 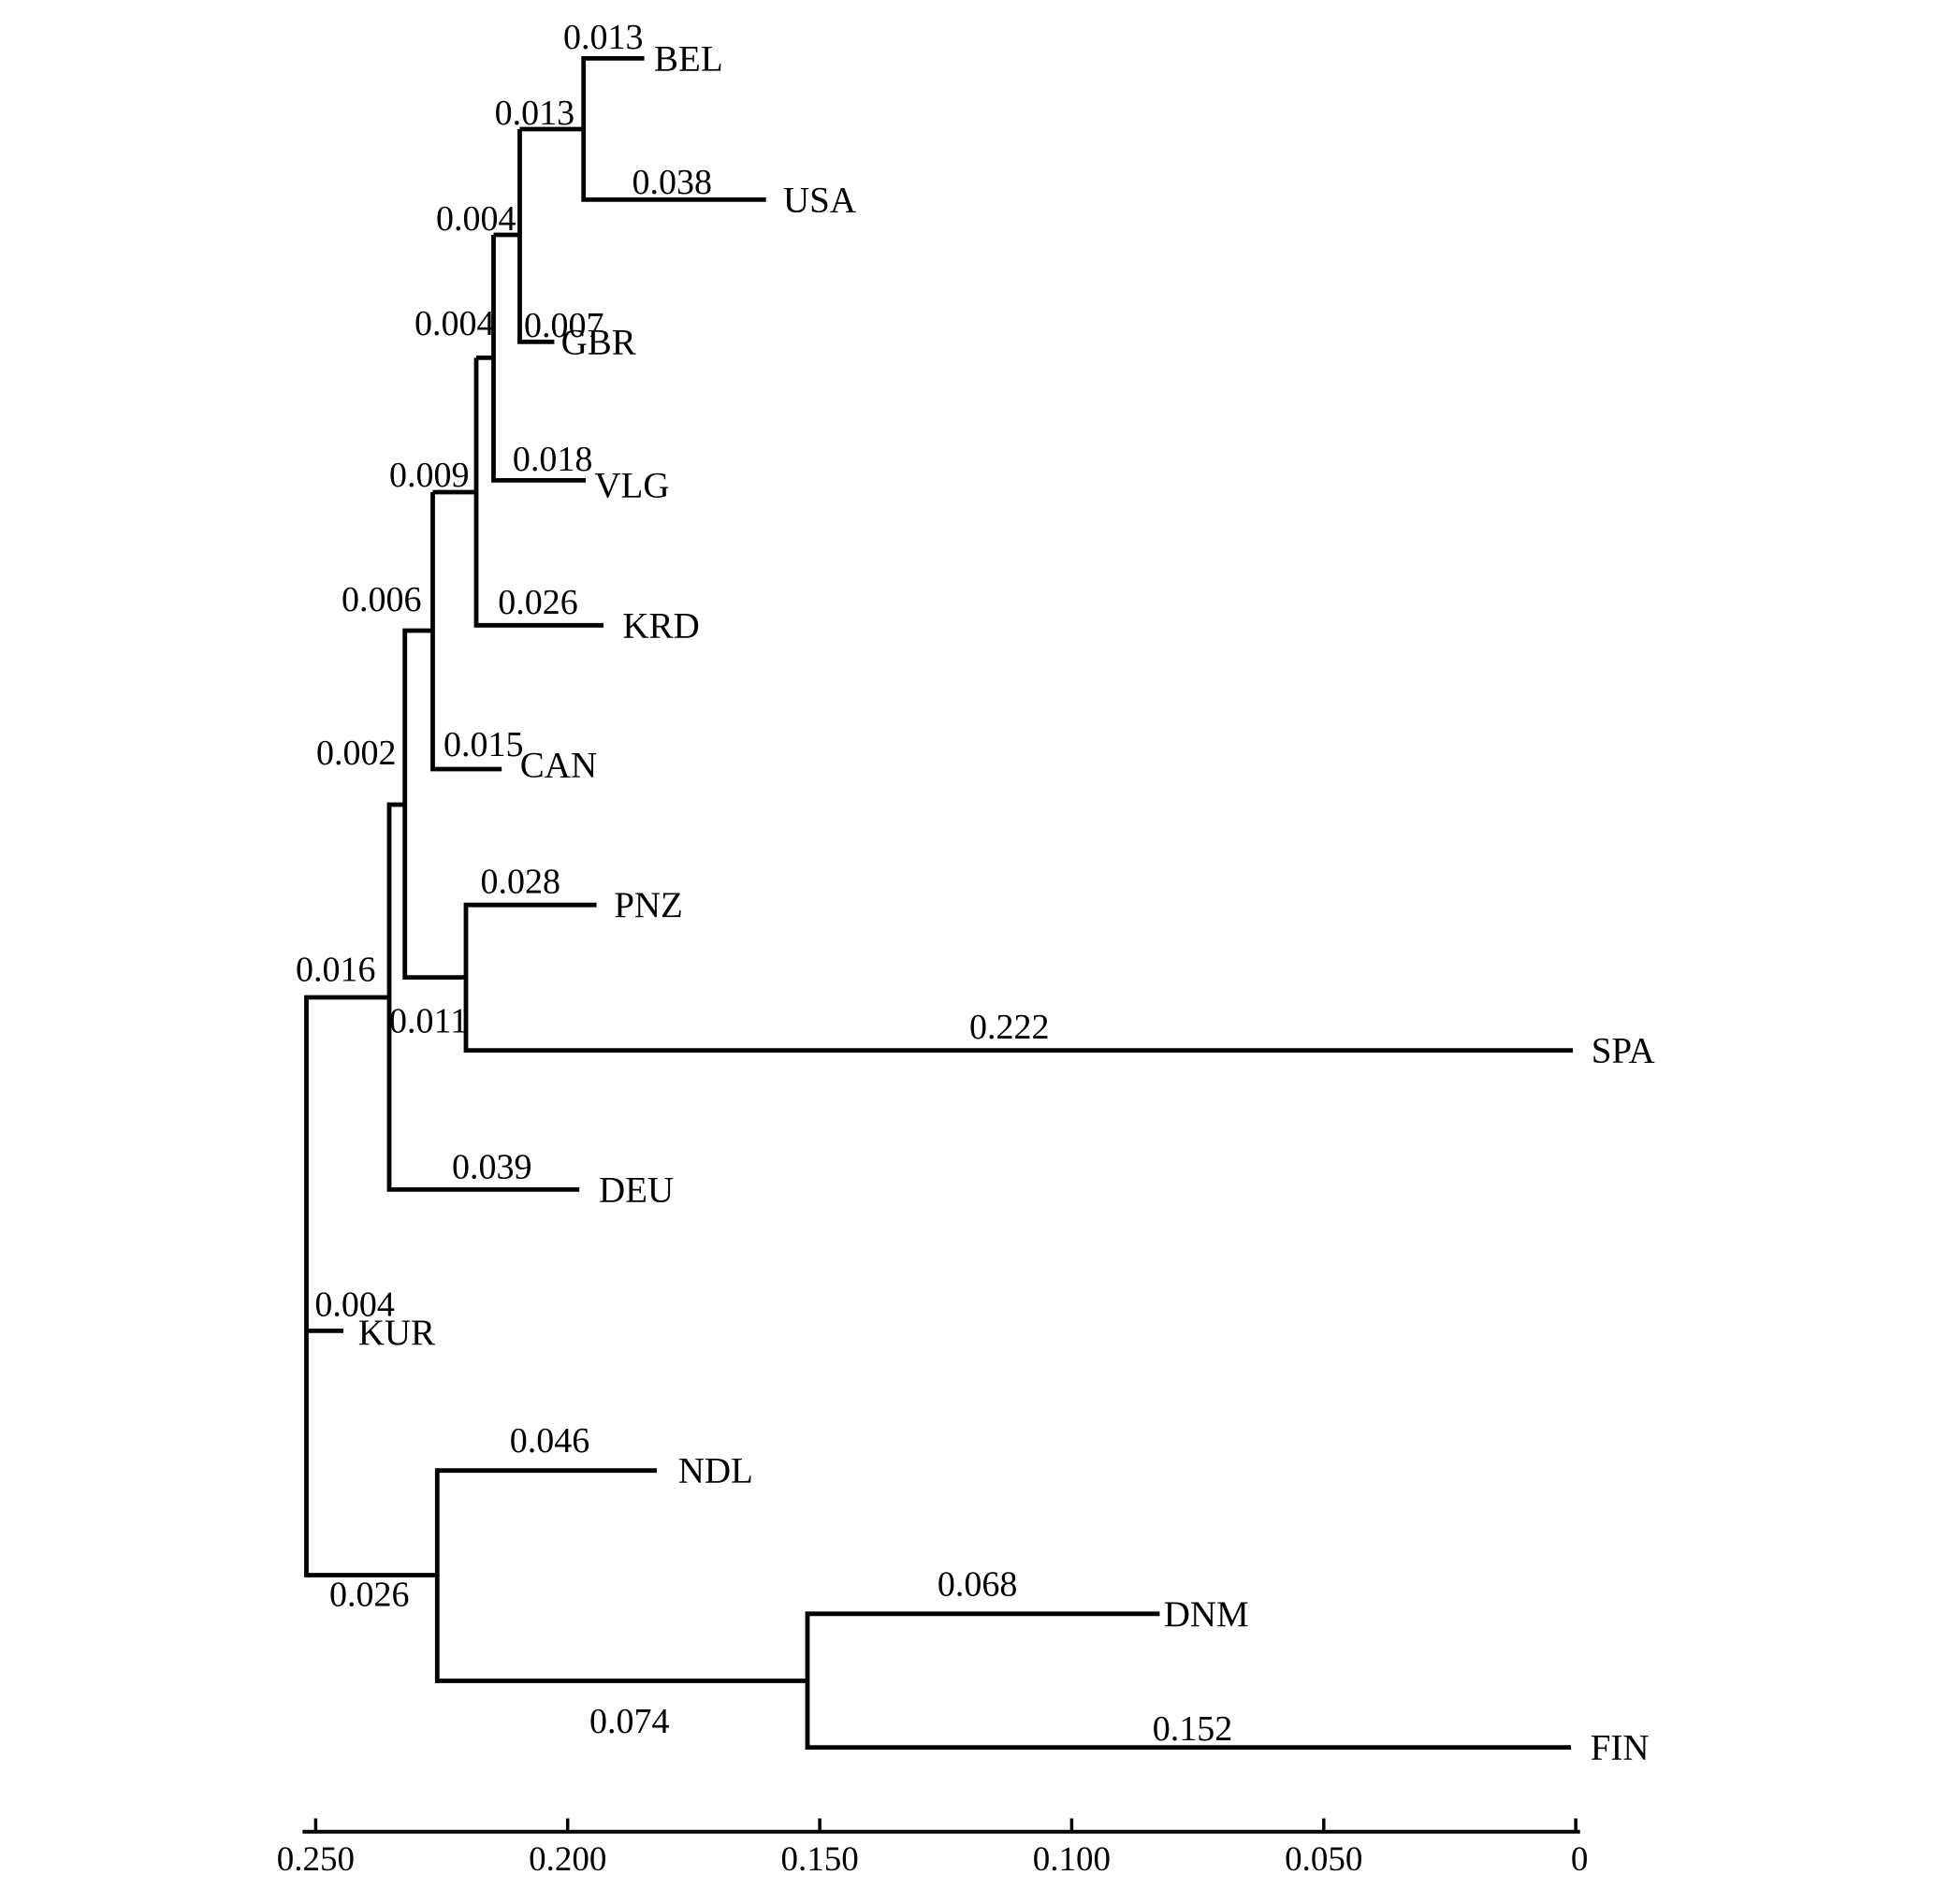 What do you see at coordinates (978, 1585) in the screenshot?
I see `svg-text: 0.068` at bounding box center [978, 1585].